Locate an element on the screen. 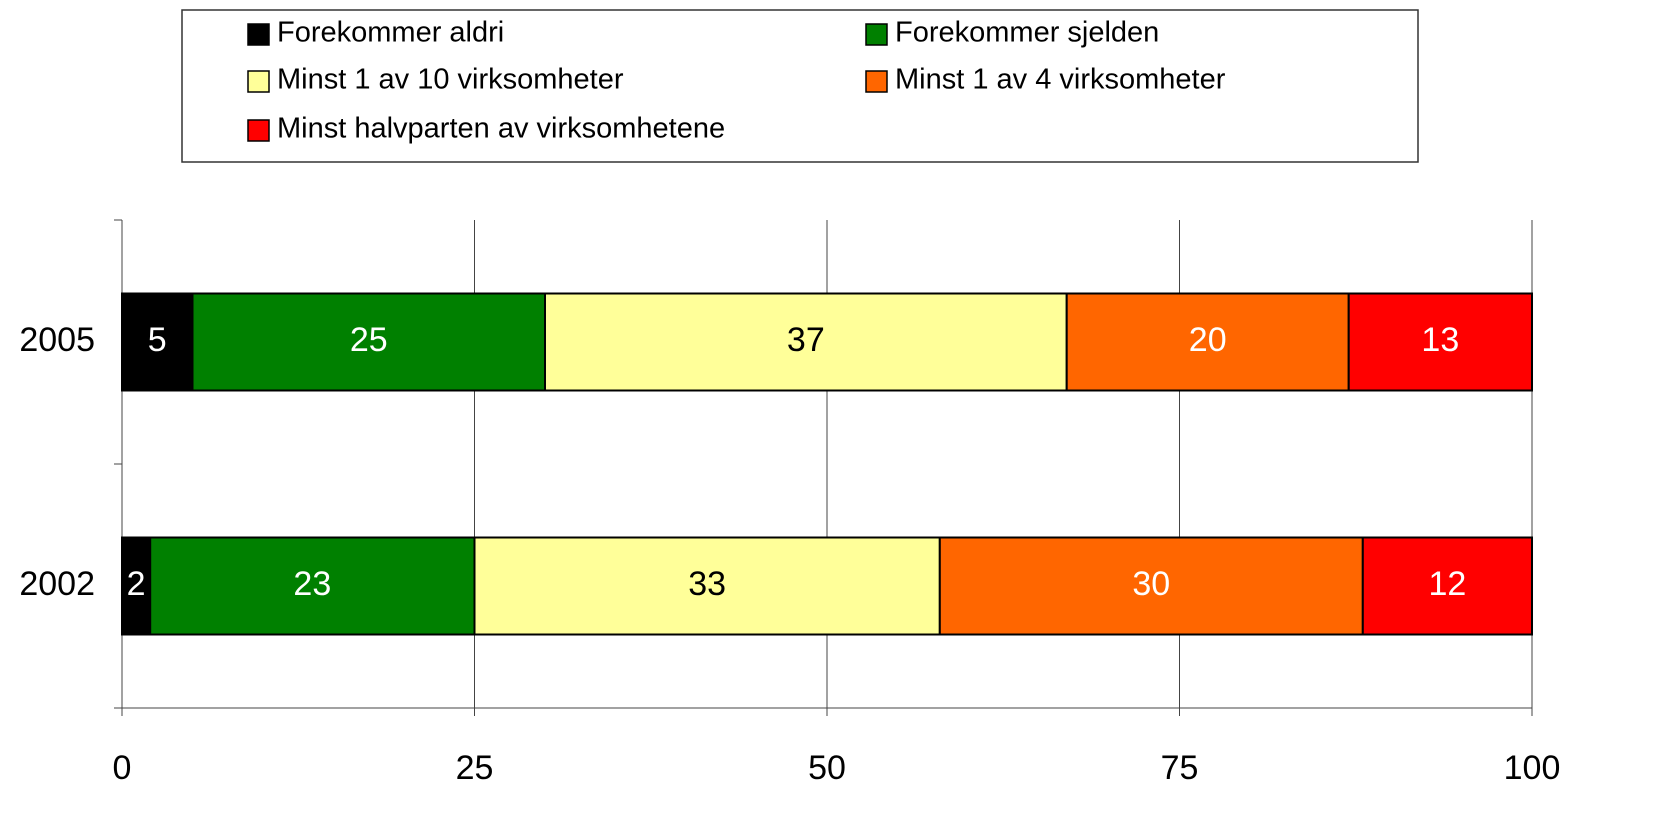 Image resolution: width=1668 pixels, height=834 pixels. x-tick-label: 25 is located at coordinates (475, 768).